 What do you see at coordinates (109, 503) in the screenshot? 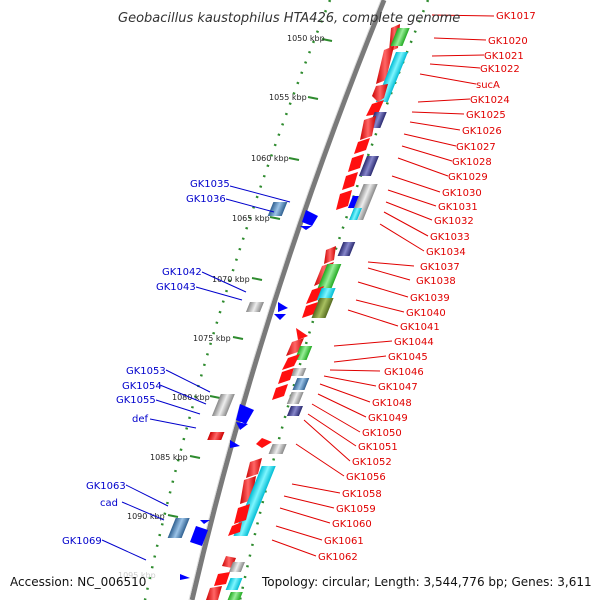
I see `gene-label: cad` at bounding box center [109, 503].